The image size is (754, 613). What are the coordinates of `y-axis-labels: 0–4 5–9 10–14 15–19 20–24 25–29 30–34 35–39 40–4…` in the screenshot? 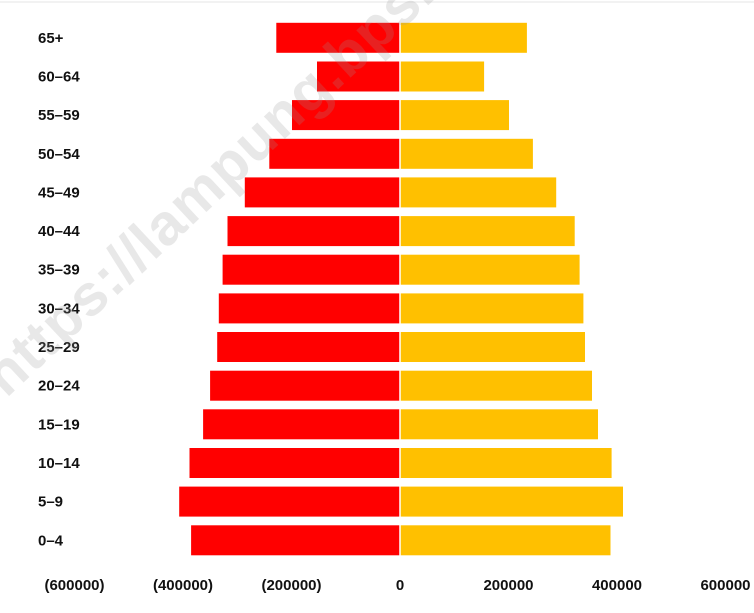 It's located at (59, 289).